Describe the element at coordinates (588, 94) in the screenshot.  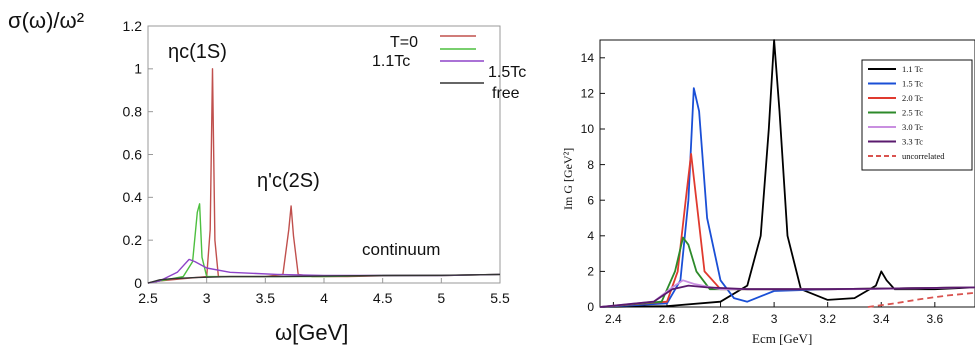
I see `y-tick-label: 12` at that location.